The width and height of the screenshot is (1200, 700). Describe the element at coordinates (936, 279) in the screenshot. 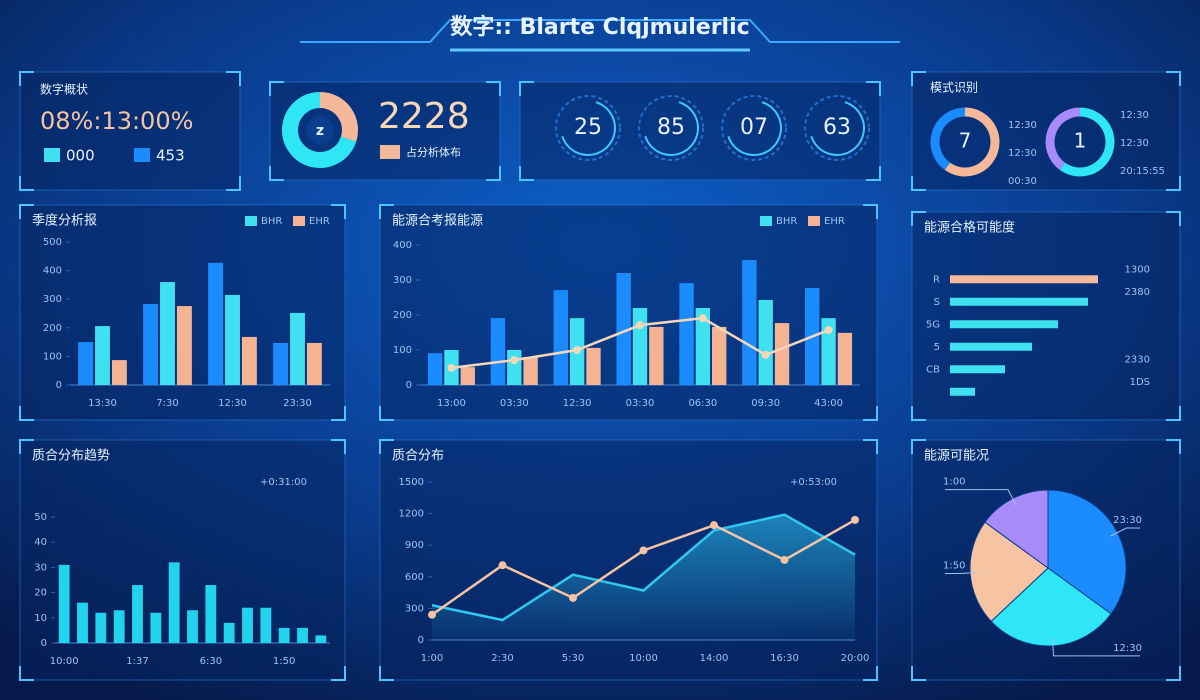

I see `y-tick-label: R` at that location.